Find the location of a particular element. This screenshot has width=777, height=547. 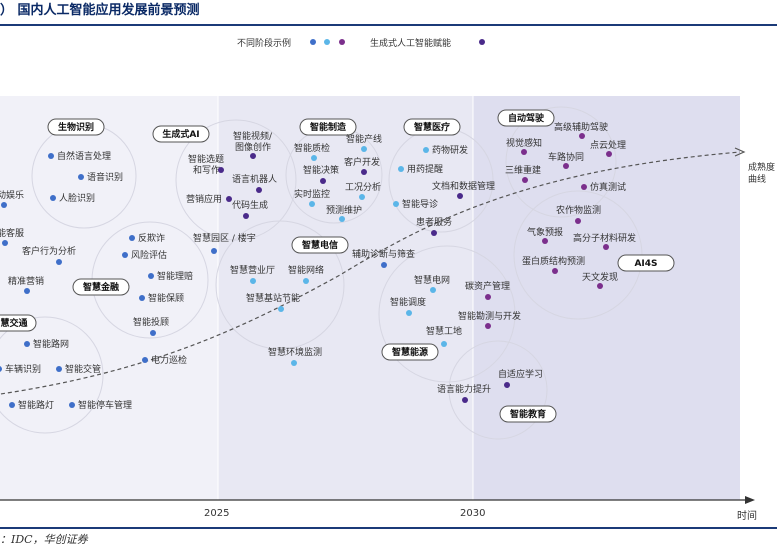

cluster-circle-genai is located at coordinates (236, 180).